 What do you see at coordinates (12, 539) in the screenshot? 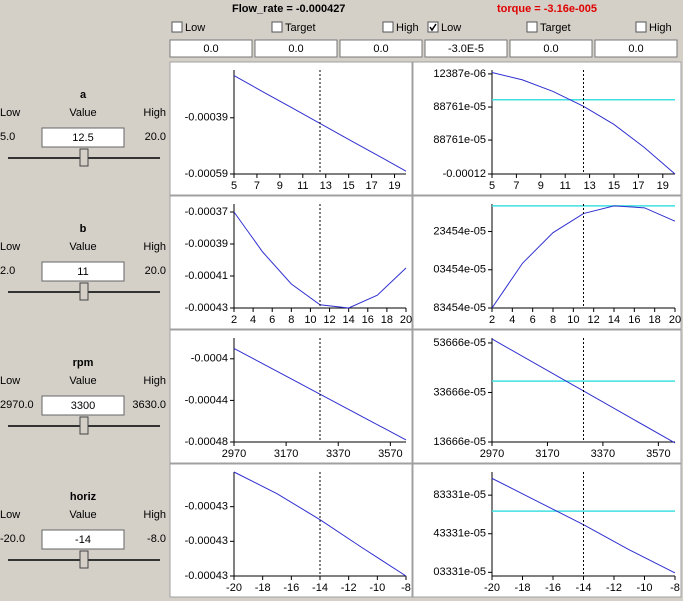
I see `low-value: -20.0` at bounding box center [12, 539].